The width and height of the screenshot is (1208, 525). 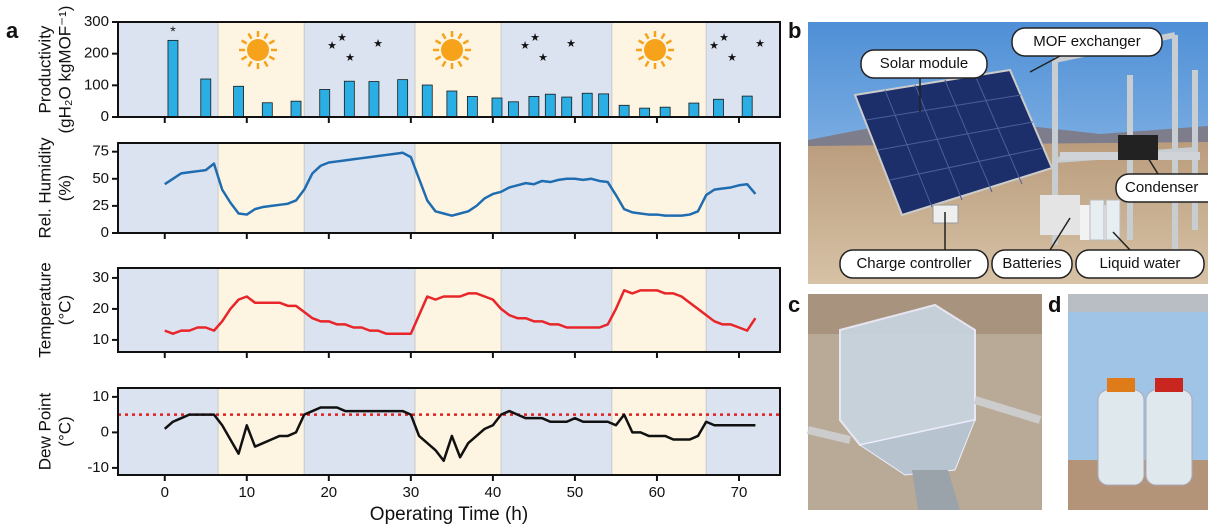 What do you see at coordinates (165, 492) in the screenshot?
I see `x-tick-label: 0` at bounding box center [165, 492].